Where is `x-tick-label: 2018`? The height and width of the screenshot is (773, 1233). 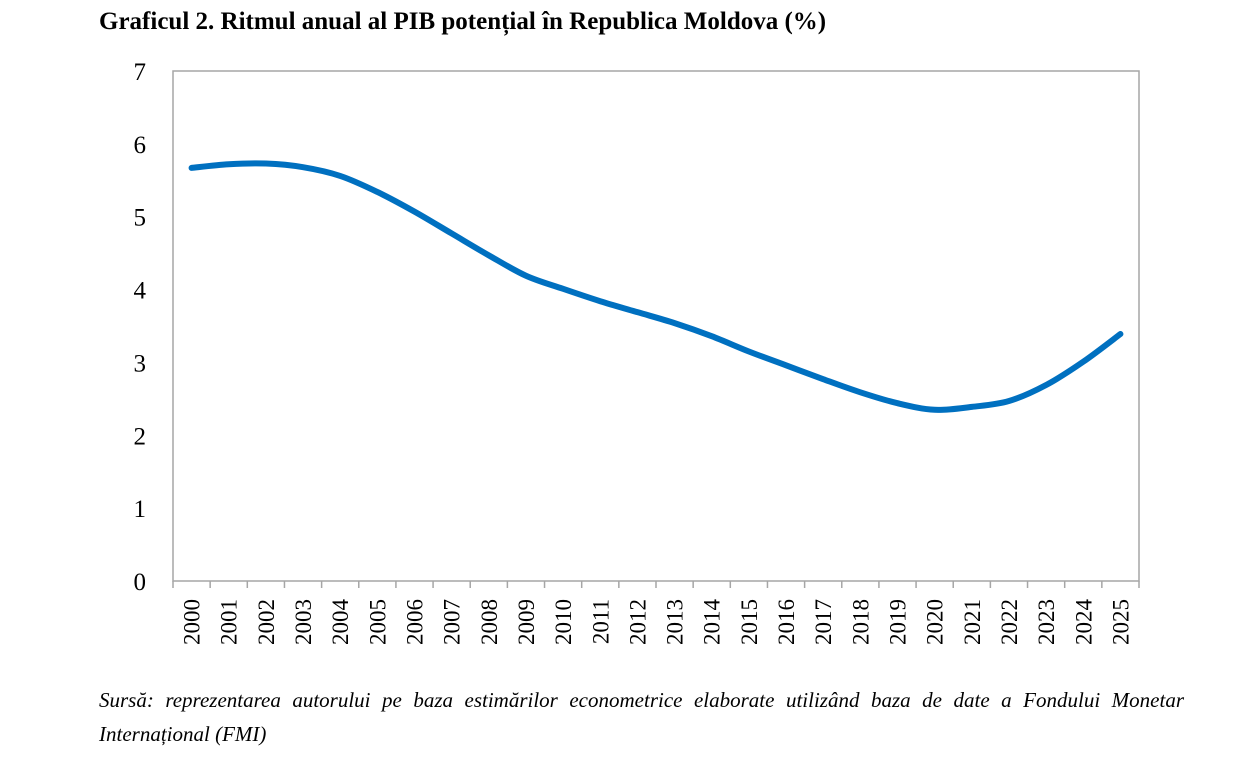
x-tick-label: 2018 is located at coordinates (860, 622).